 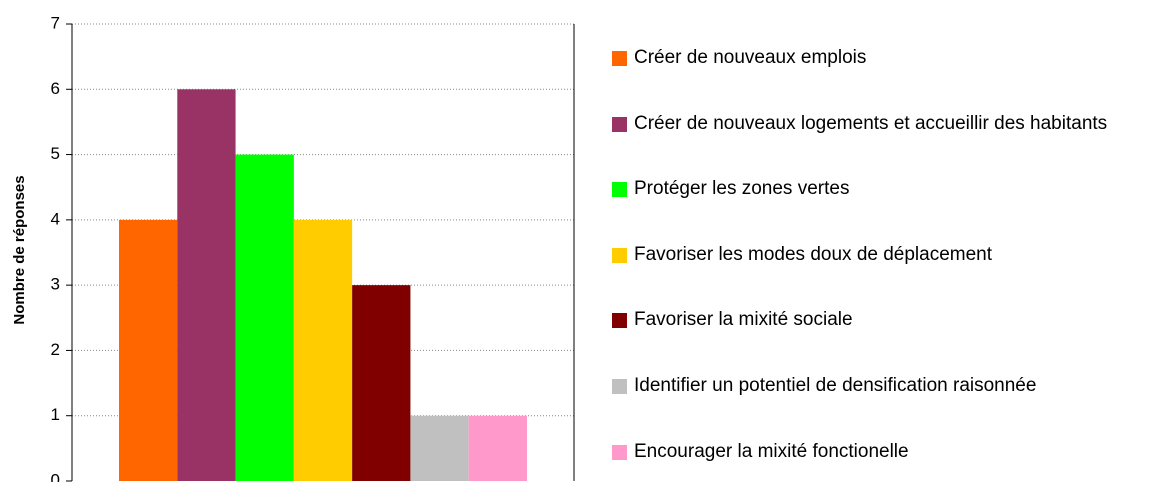 What do you see at coordinates (19, 249) in the screenshot?
I see `y-axis-label: Nombre de réponses` at bounding box center [19, 249].